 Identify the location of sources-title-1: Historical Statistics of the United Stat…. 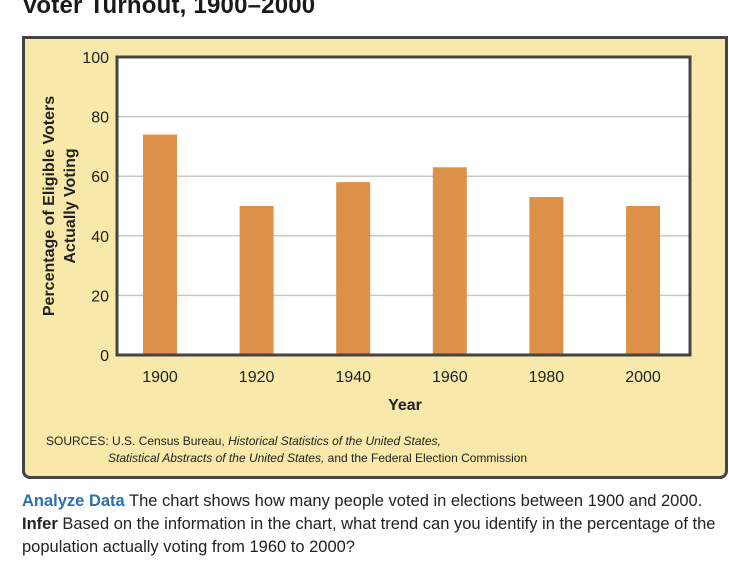
(334, 441).